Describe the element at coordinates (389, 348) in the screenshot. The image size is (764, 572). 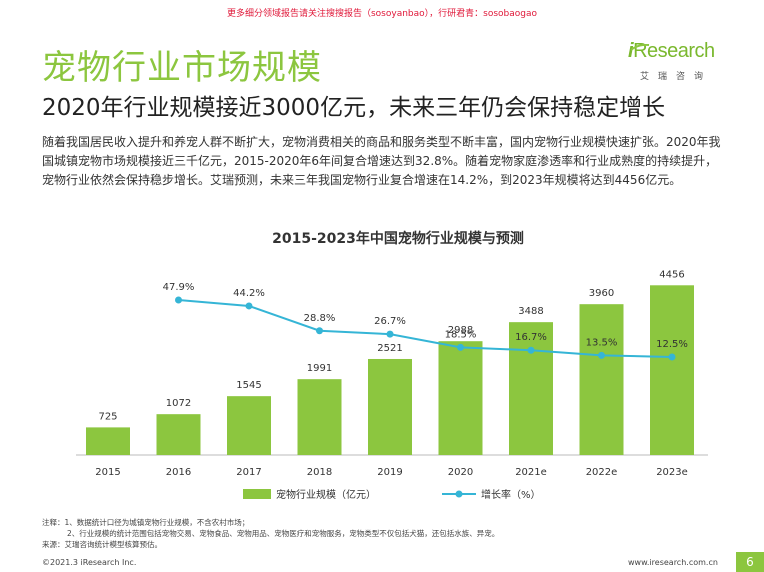
I see `bar-value-label: 2521` at that location.